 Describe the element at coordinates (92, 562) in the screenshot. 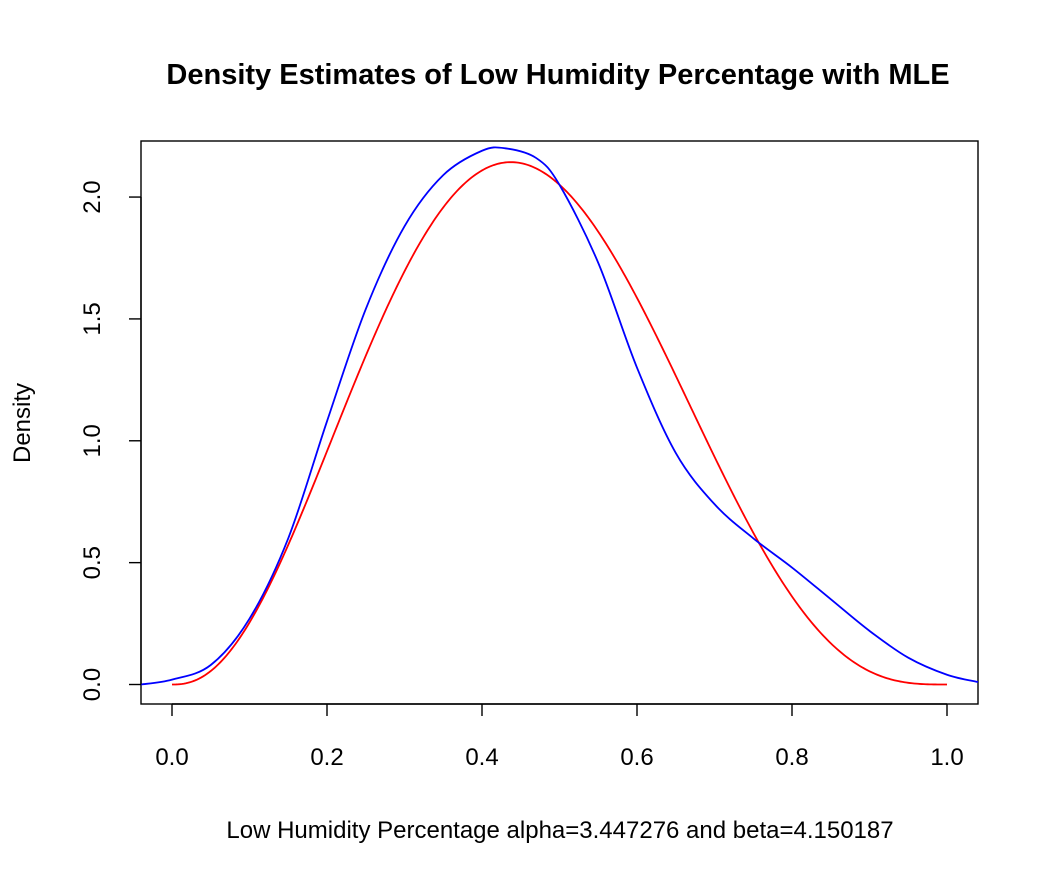

I see `y-tick-label: 0.5` at that location.